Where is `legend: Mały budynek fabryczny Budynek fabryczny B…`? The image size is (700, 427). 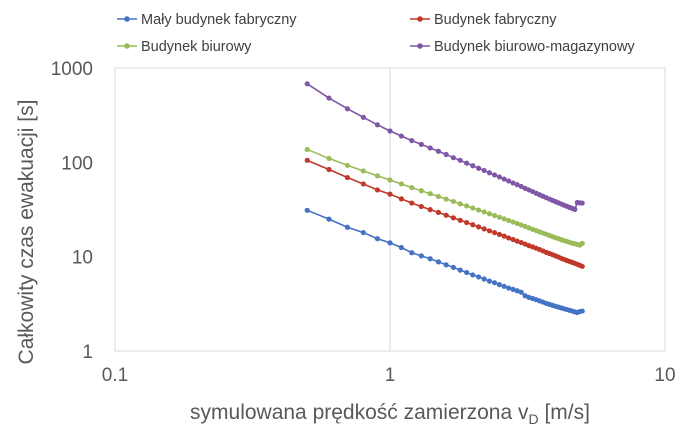 legend: Mały budynek fabryczny Budynek fabryczny B… is located at coordinates (376, 33).